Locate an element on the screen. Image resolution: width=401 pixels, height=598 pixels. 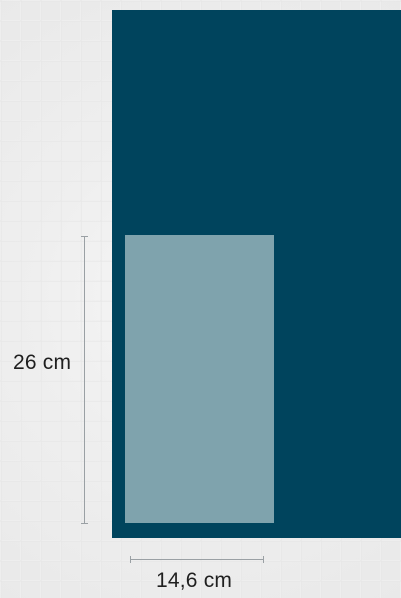
width-dimension-right-tick is located at coordinates (263, 559).